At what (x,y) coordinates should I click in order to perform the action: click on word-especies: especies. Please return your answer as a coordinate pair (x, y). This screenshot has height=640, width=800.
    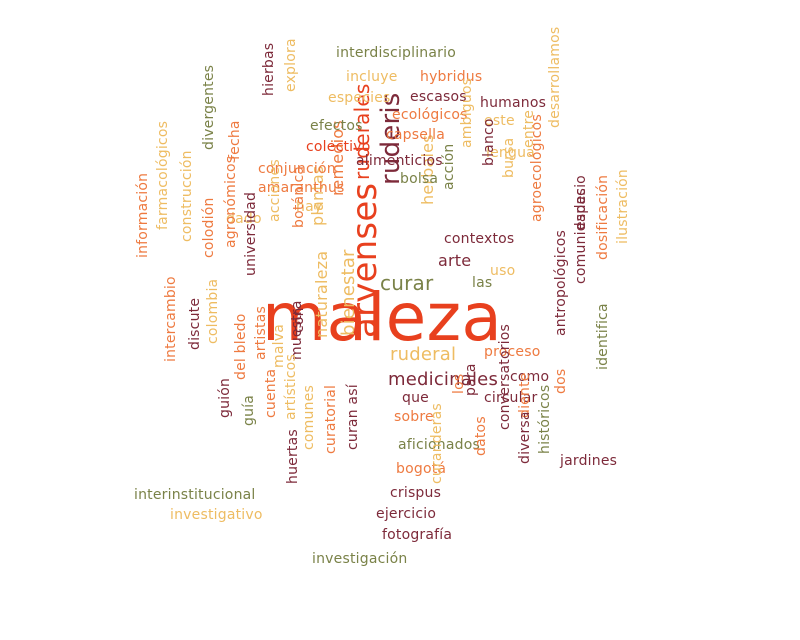
    Looking at the image, I should click on (359, 98).